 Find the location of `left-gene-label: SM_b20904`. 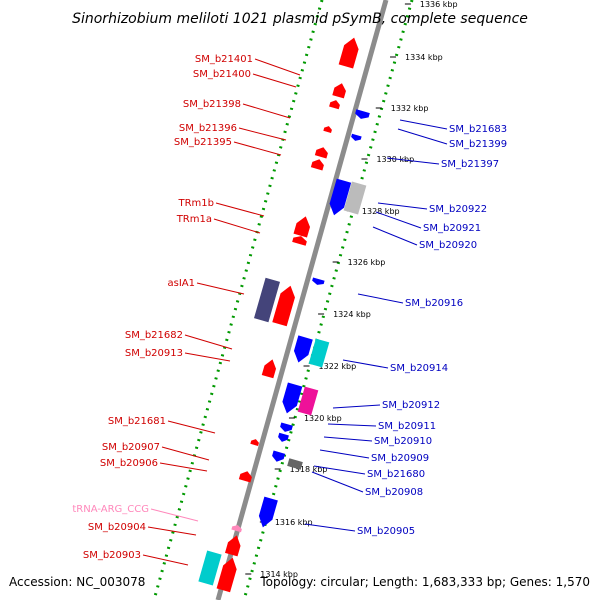

left-gene-label: SM_b20904 is located at coordinates (117, 527).